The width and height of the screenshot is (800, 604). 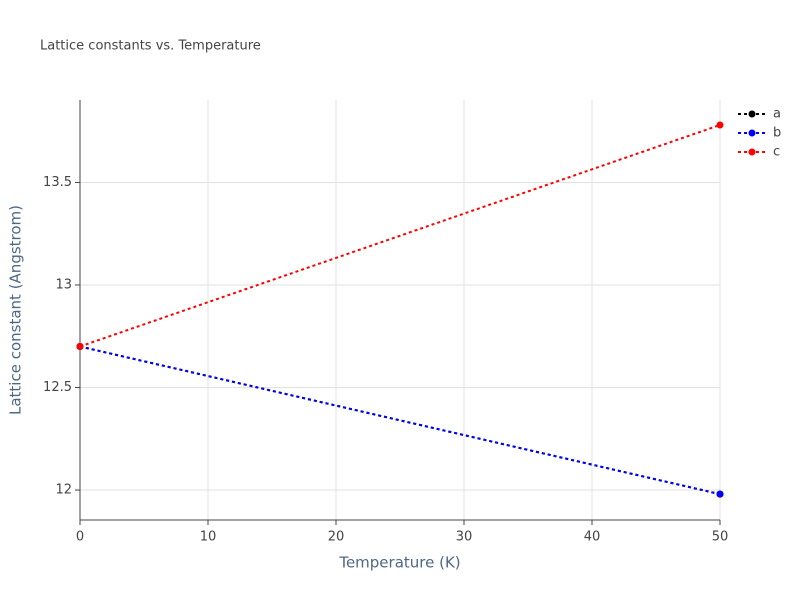 I want to click on y-tick-label: 12.5, so click(x=57, y=387).